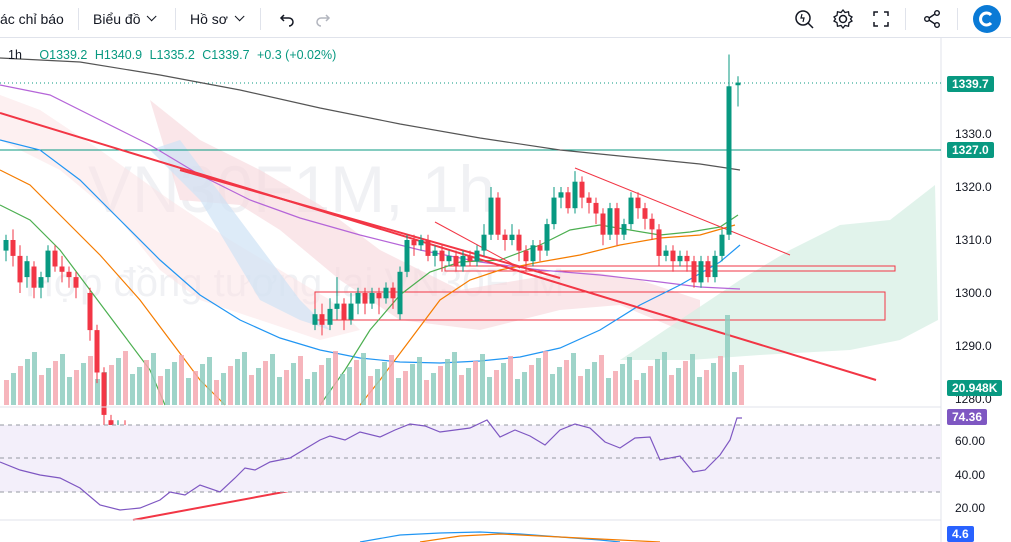 The height and width of the screenshot is (542, 1011). Describe the element at coordinates (217, 18) in the screenshot. I see `profile-dropdown: Hồ sơ` at that location.